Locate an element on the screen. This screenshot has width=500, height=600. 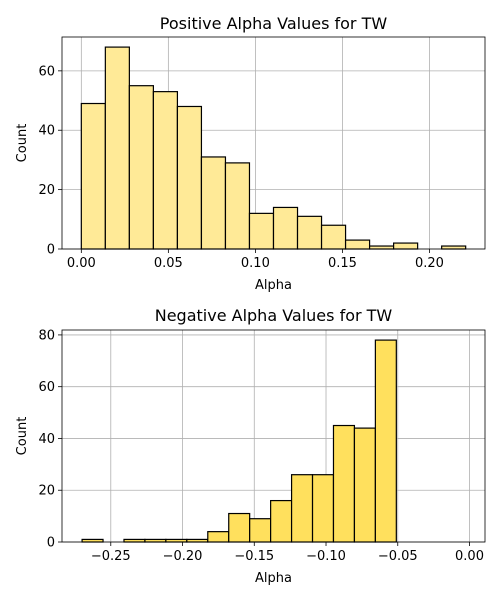
x-tick-label: −0.20 is located at coordinates (183, 556).